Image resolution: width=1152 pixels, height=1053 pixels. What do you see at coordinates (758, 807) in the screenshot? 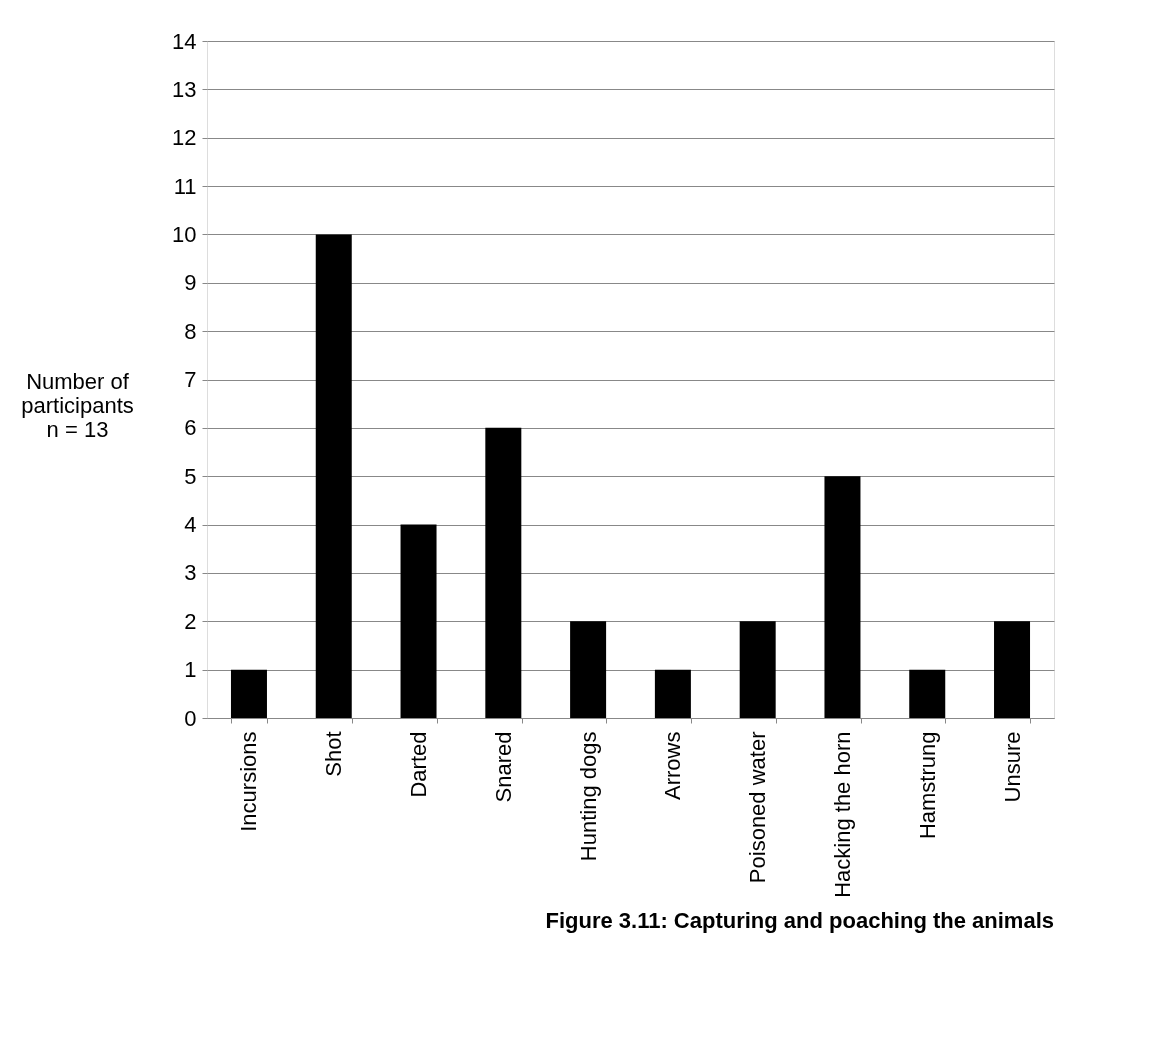
I see `x-tick-label: Poisoned water` at bounding box center [758, 807].